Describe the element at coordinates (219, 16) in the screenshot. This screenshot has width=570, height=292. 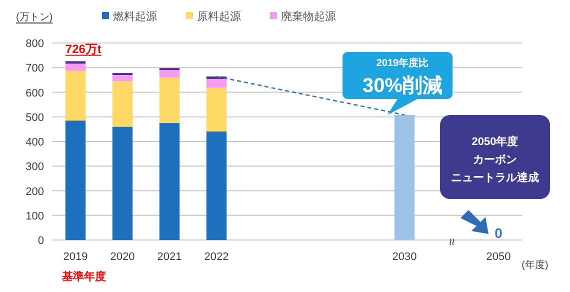
I see `legend-label: 原料起源` at that location.